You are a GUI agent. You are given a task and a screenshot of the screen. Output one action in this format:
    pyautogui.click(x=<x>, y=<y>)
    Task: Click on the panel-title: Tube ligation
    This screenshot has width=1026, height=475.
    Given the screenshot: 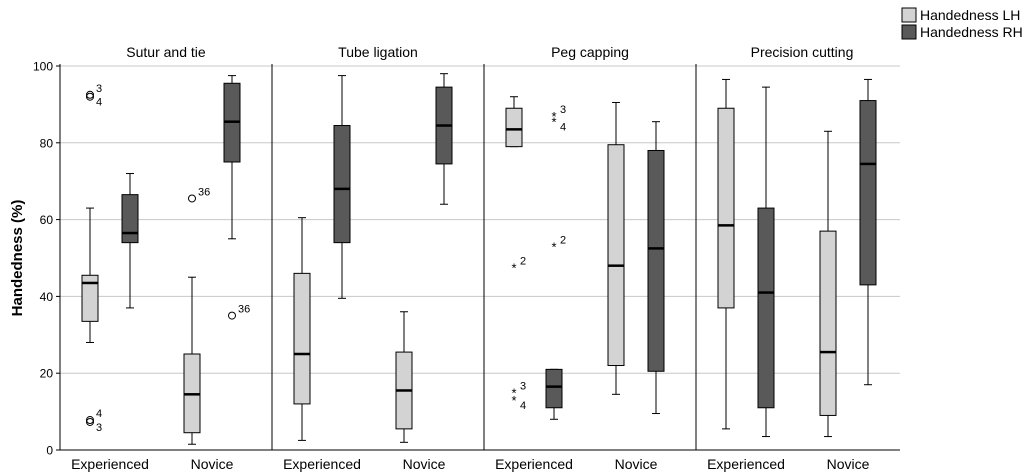 What is the action you would take?
    pyautogui.click(x=378, y=52)
    